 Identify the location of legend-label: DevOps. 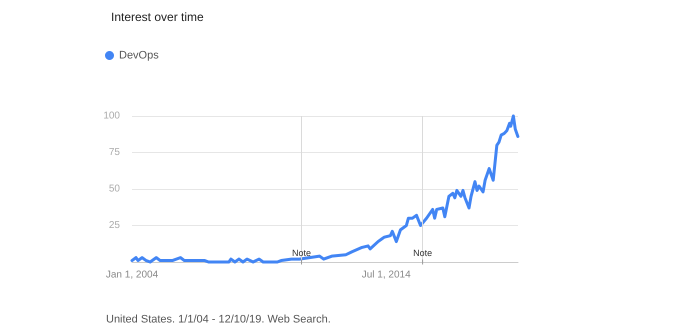
(139, 56).